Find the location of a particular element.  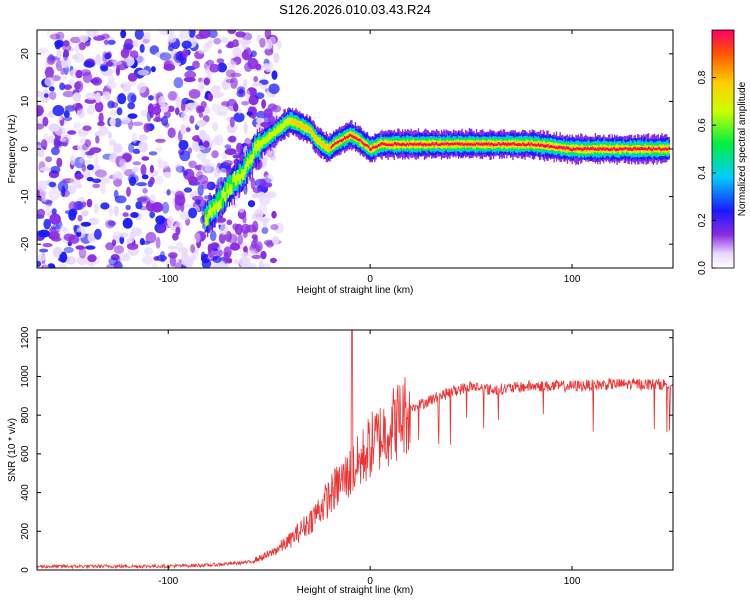

colorbar-tick-label: 0.4 is located at coordinates (702, 172).